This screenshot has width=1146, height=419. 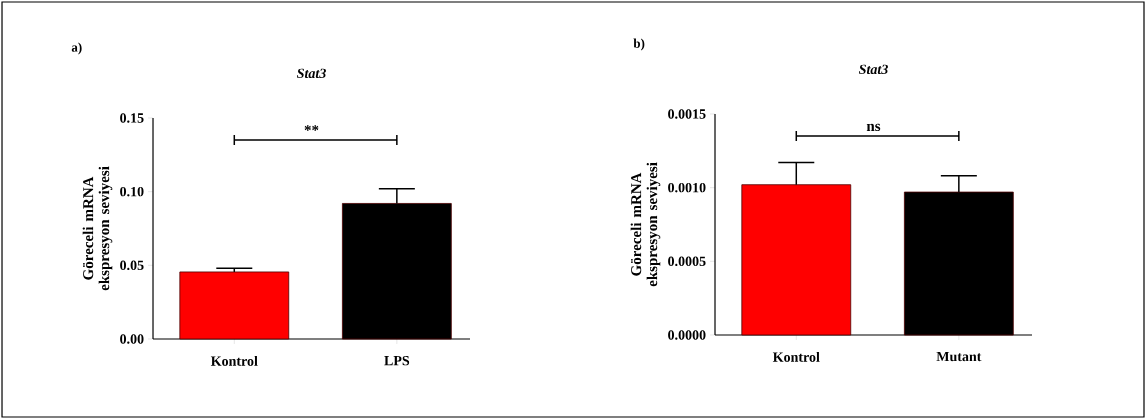 What do you see at coordinates (132, 265) in the screenshot?
I see `y-tick-label: 0.05` at bounding box center [132, 265].